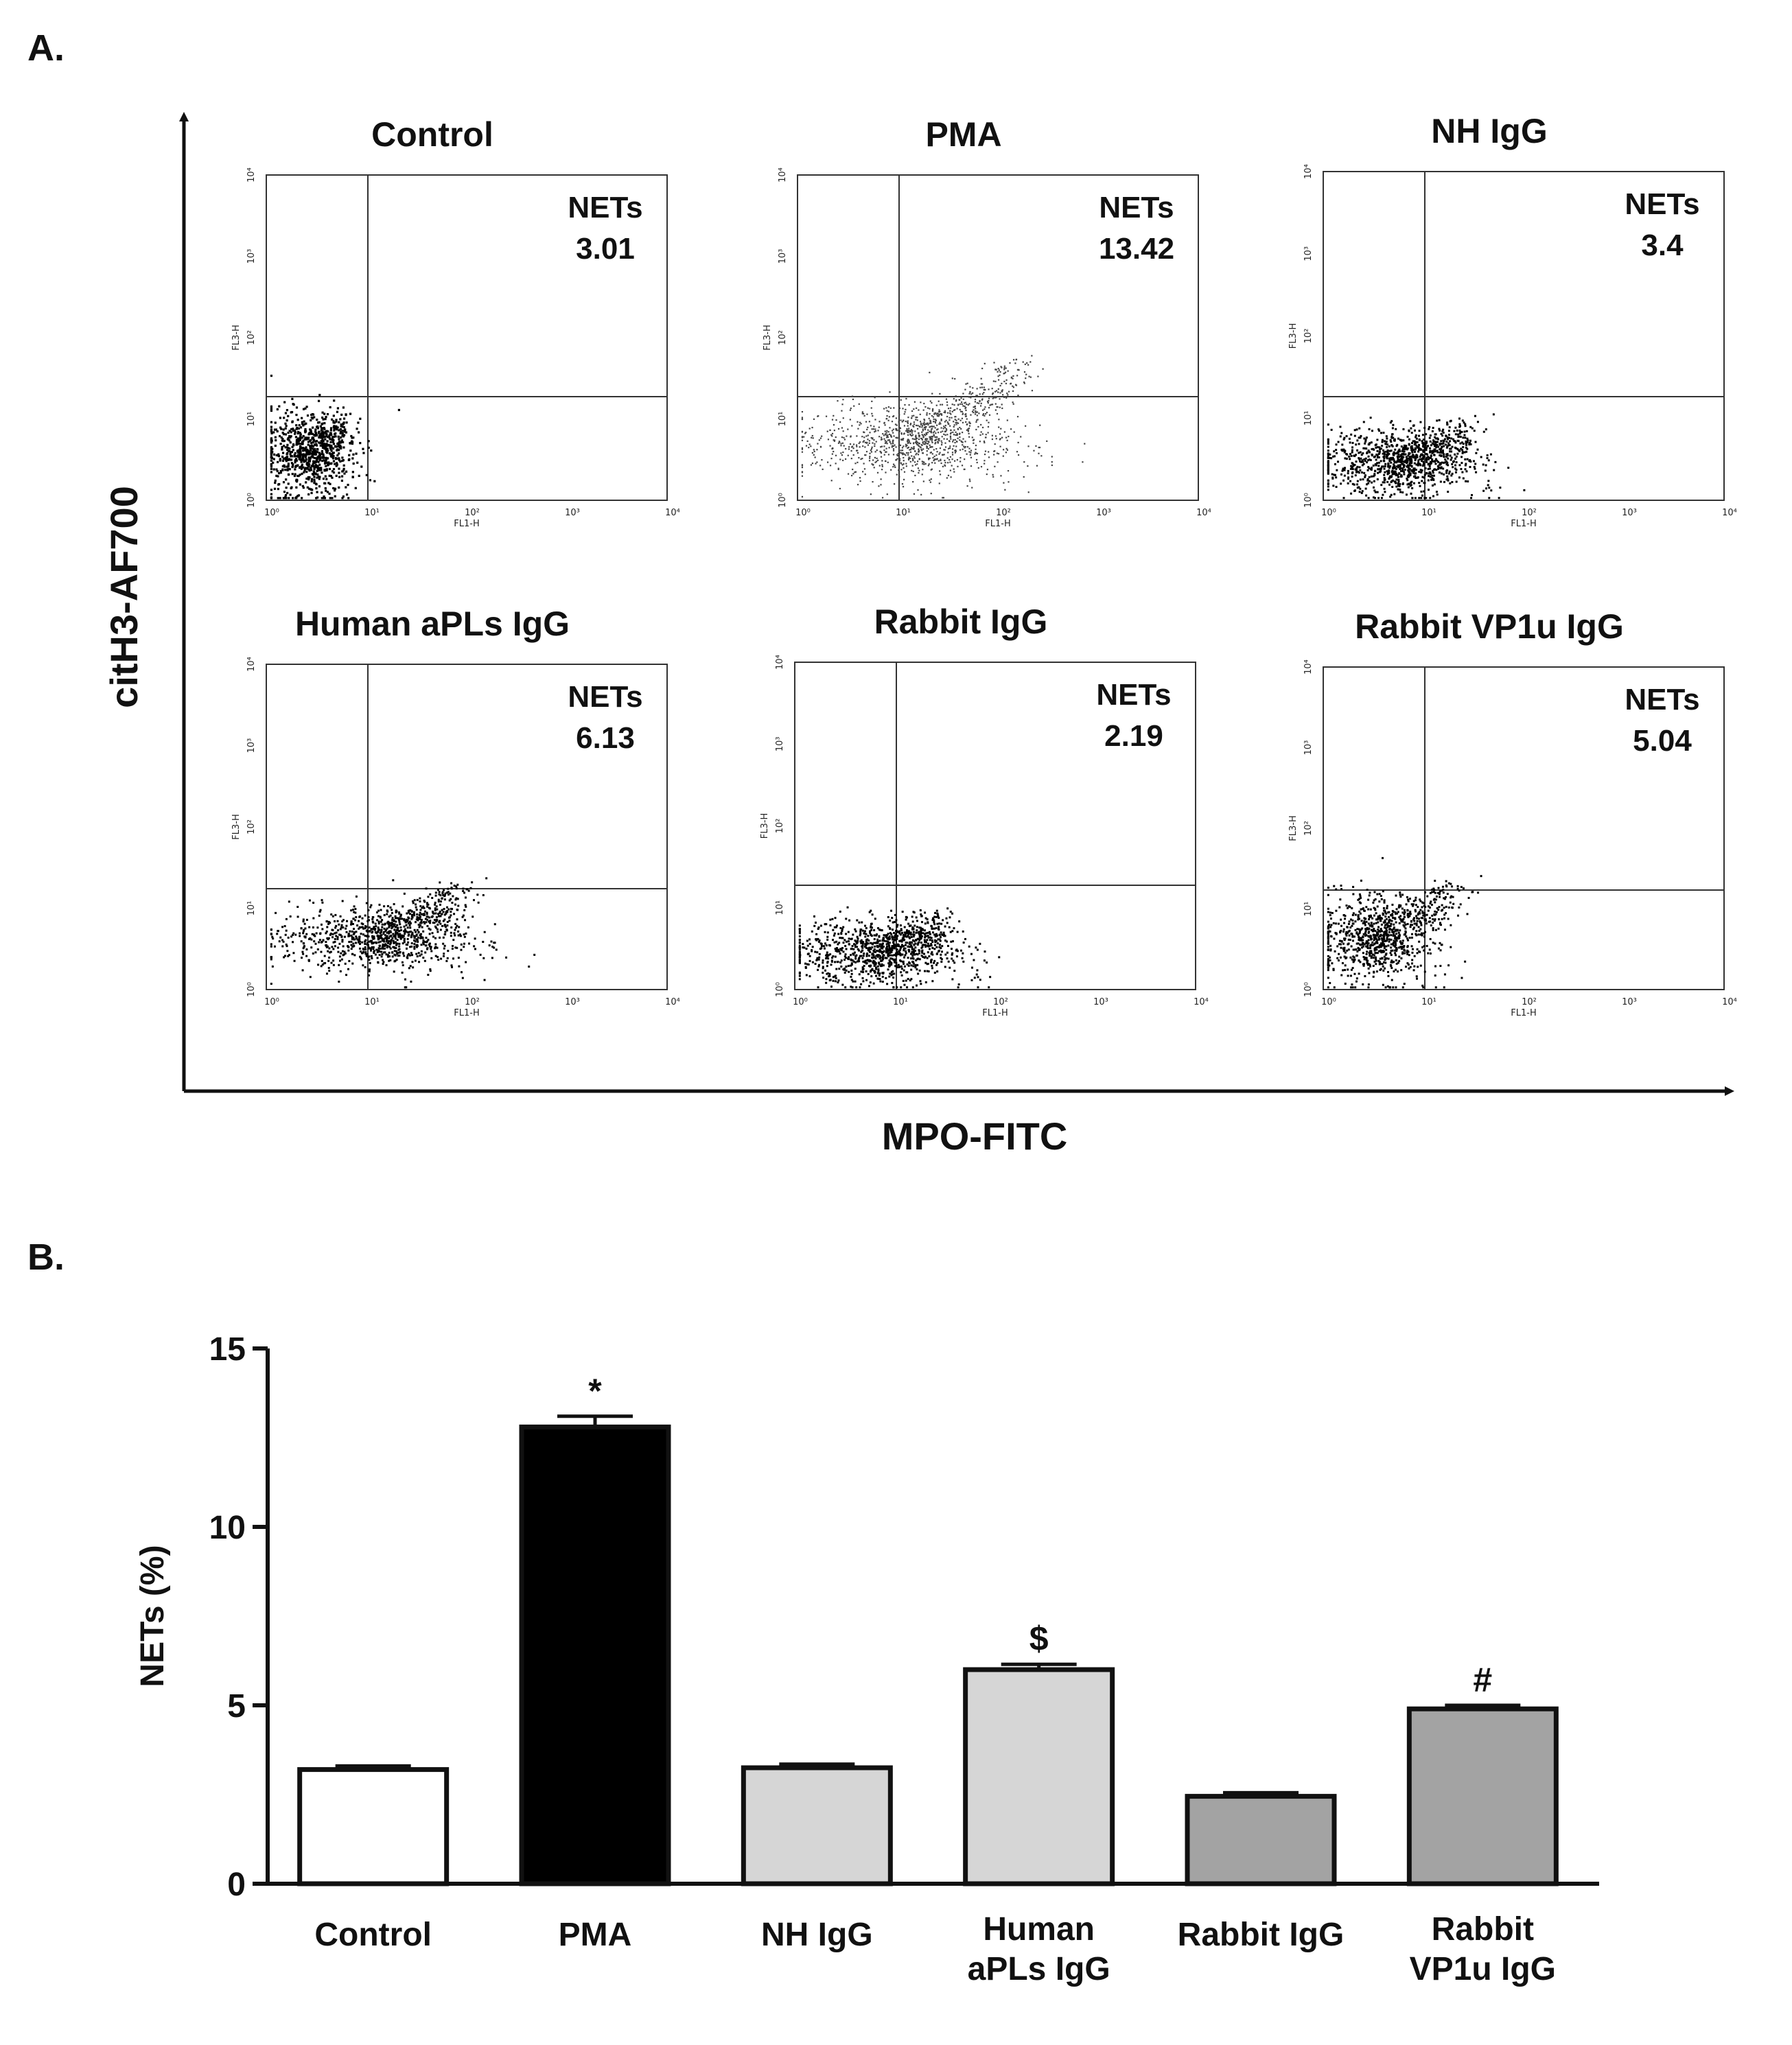 The width and height of the screenshot is (1792, 2045). I want to click on x-tick-label: Control, so click(373, 1935).